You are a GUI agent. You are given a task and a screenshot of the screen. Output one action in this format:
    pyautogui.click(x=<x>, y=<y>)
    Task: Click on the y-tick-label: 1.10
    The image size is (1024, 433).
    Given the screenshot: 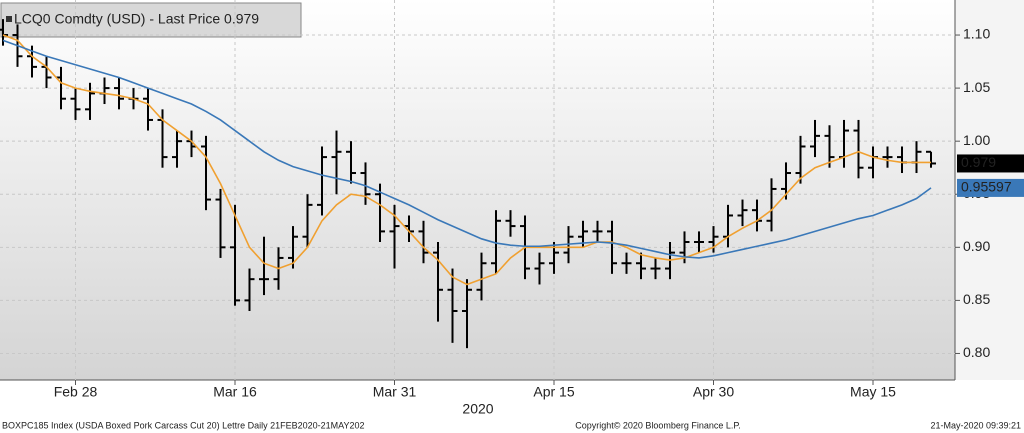 What is the action you would take?
    pyautogui.click(x=976, y=34)
    